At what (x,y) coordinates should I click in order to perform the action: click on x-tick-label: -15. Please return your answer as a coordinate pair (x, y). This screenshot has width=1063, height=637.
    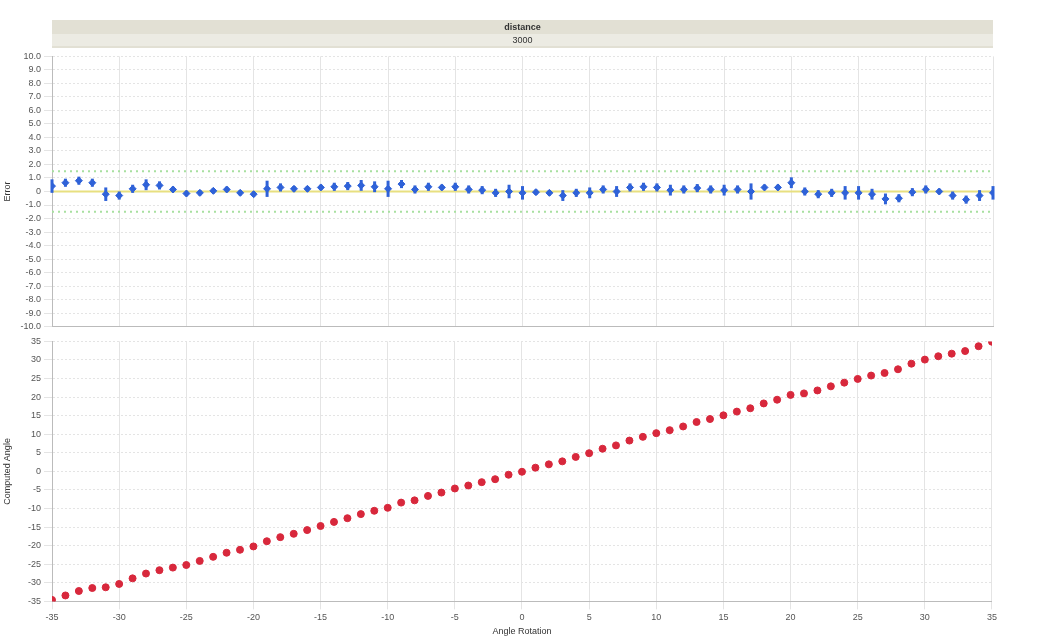
    Looking at the image, I should click on (321, 617).